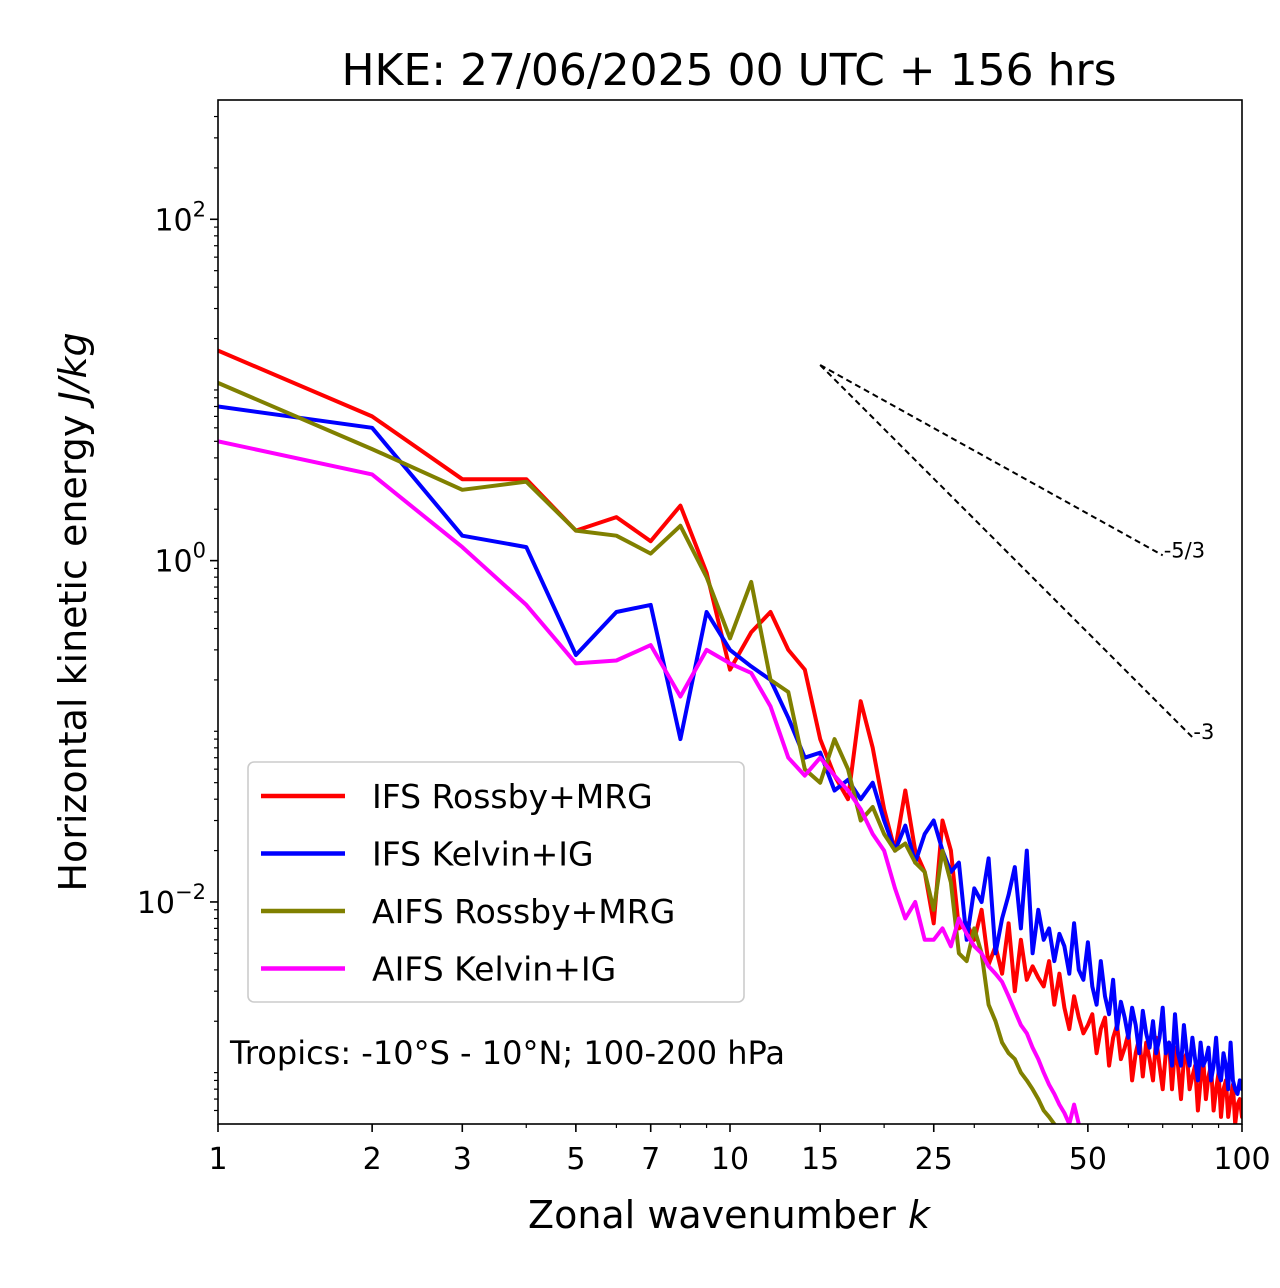  I want to click on legend-label: IFS Rossby+MRG, so click(512, 796).